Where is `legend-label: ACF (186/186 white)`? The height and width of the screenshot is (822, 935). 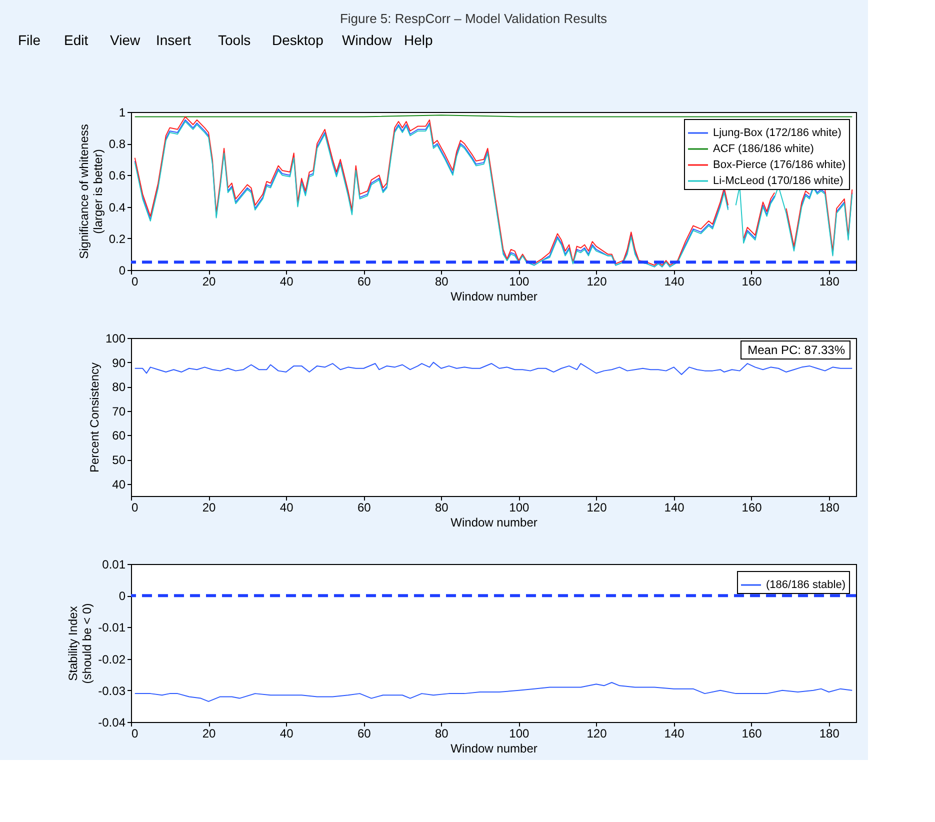 legend-label: ACF (186/186 white) is located at coordinates (763, 149).